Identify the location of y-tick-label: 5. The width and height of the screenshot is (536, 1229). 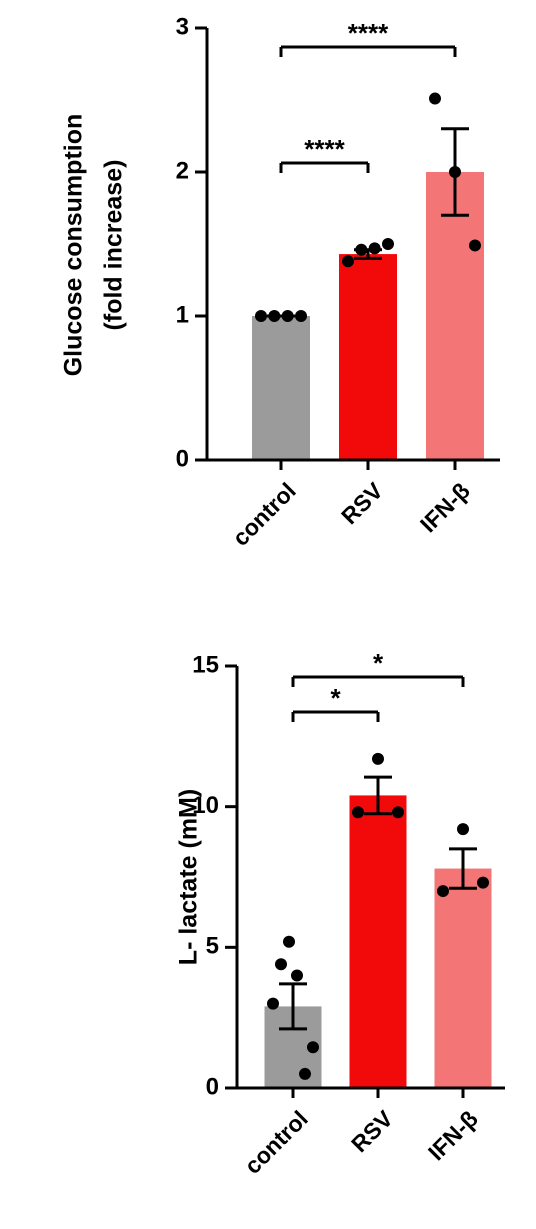
(212, 946).